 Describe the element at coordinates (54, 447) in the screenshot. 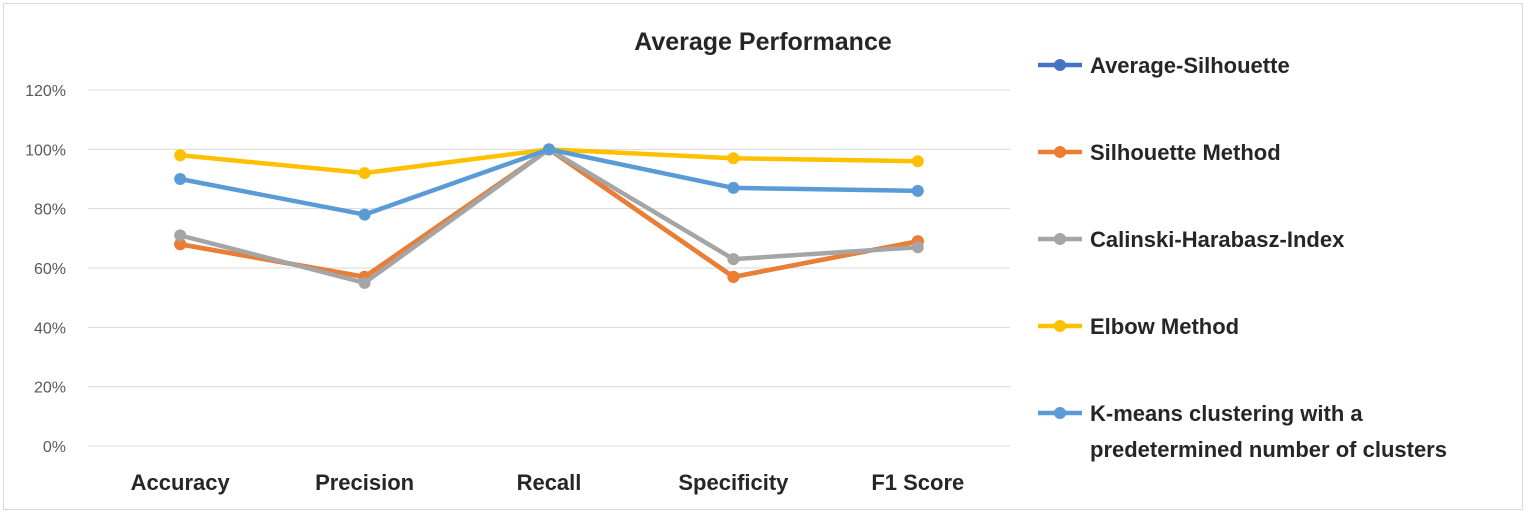

I see `y-tick-label: 0%` at that location.